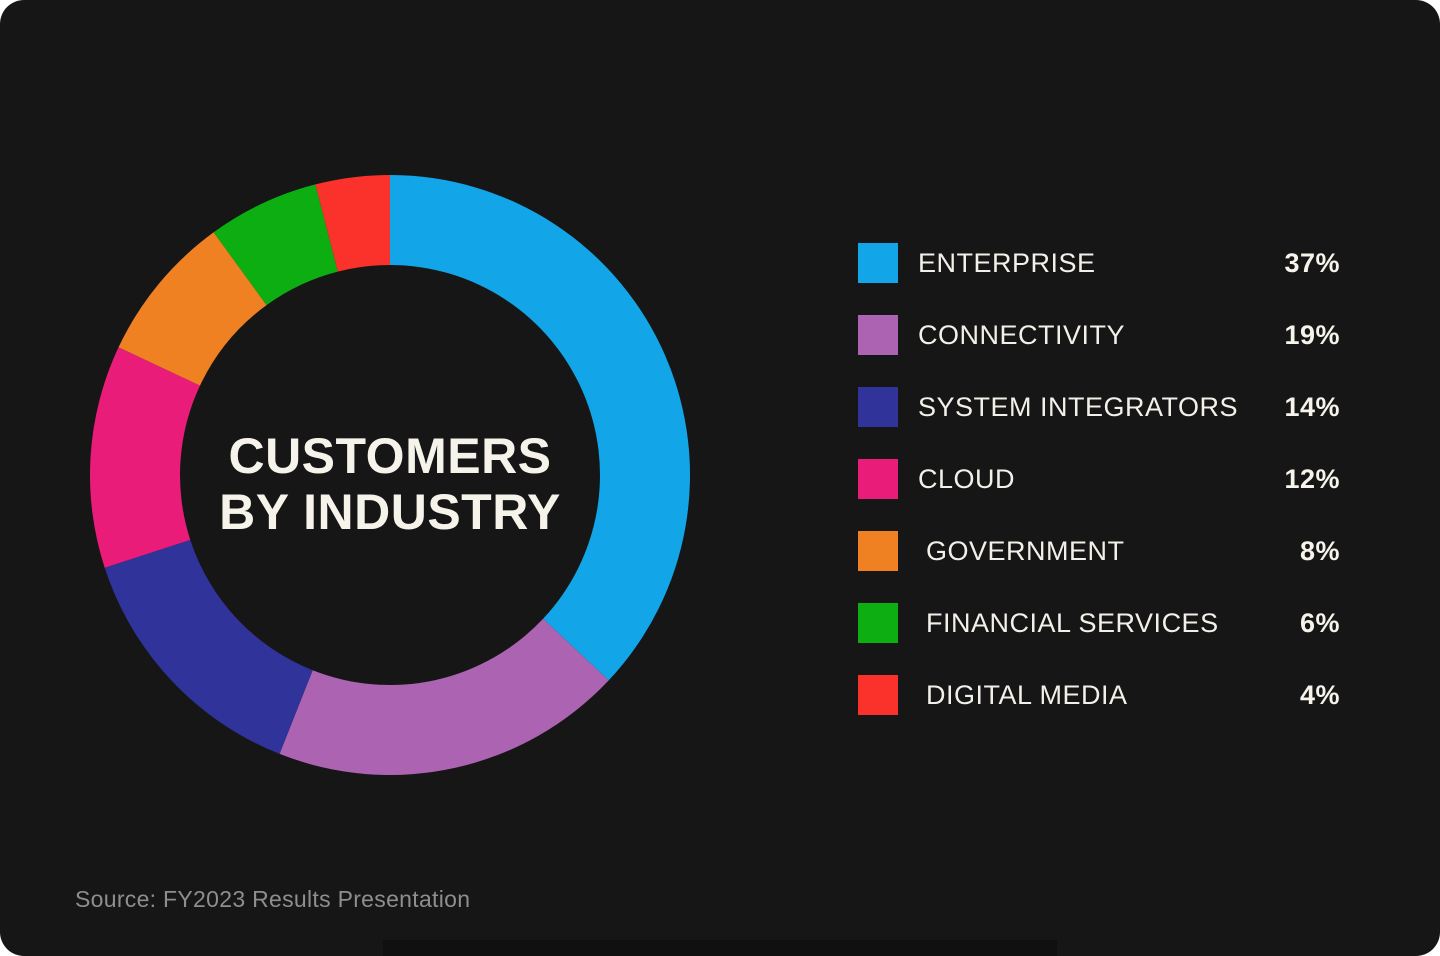  What do you see at coordinates (1025, 550) in the screenshot?
I see `legend-label: GOVERNMENT` at bounding box center [1025, 550].